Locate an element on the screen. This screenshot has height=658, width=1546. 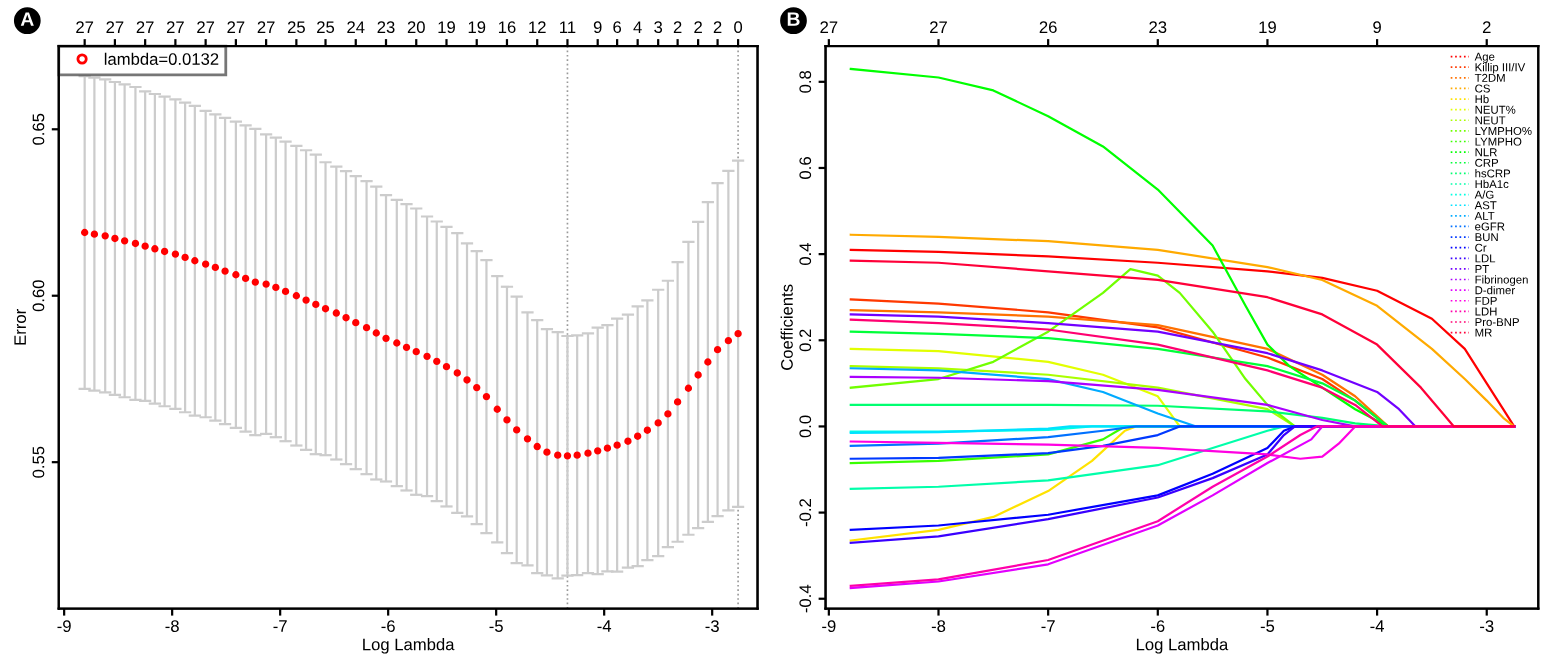
legend-label: lambda=0.0132 is located at coordinates (161, 58).